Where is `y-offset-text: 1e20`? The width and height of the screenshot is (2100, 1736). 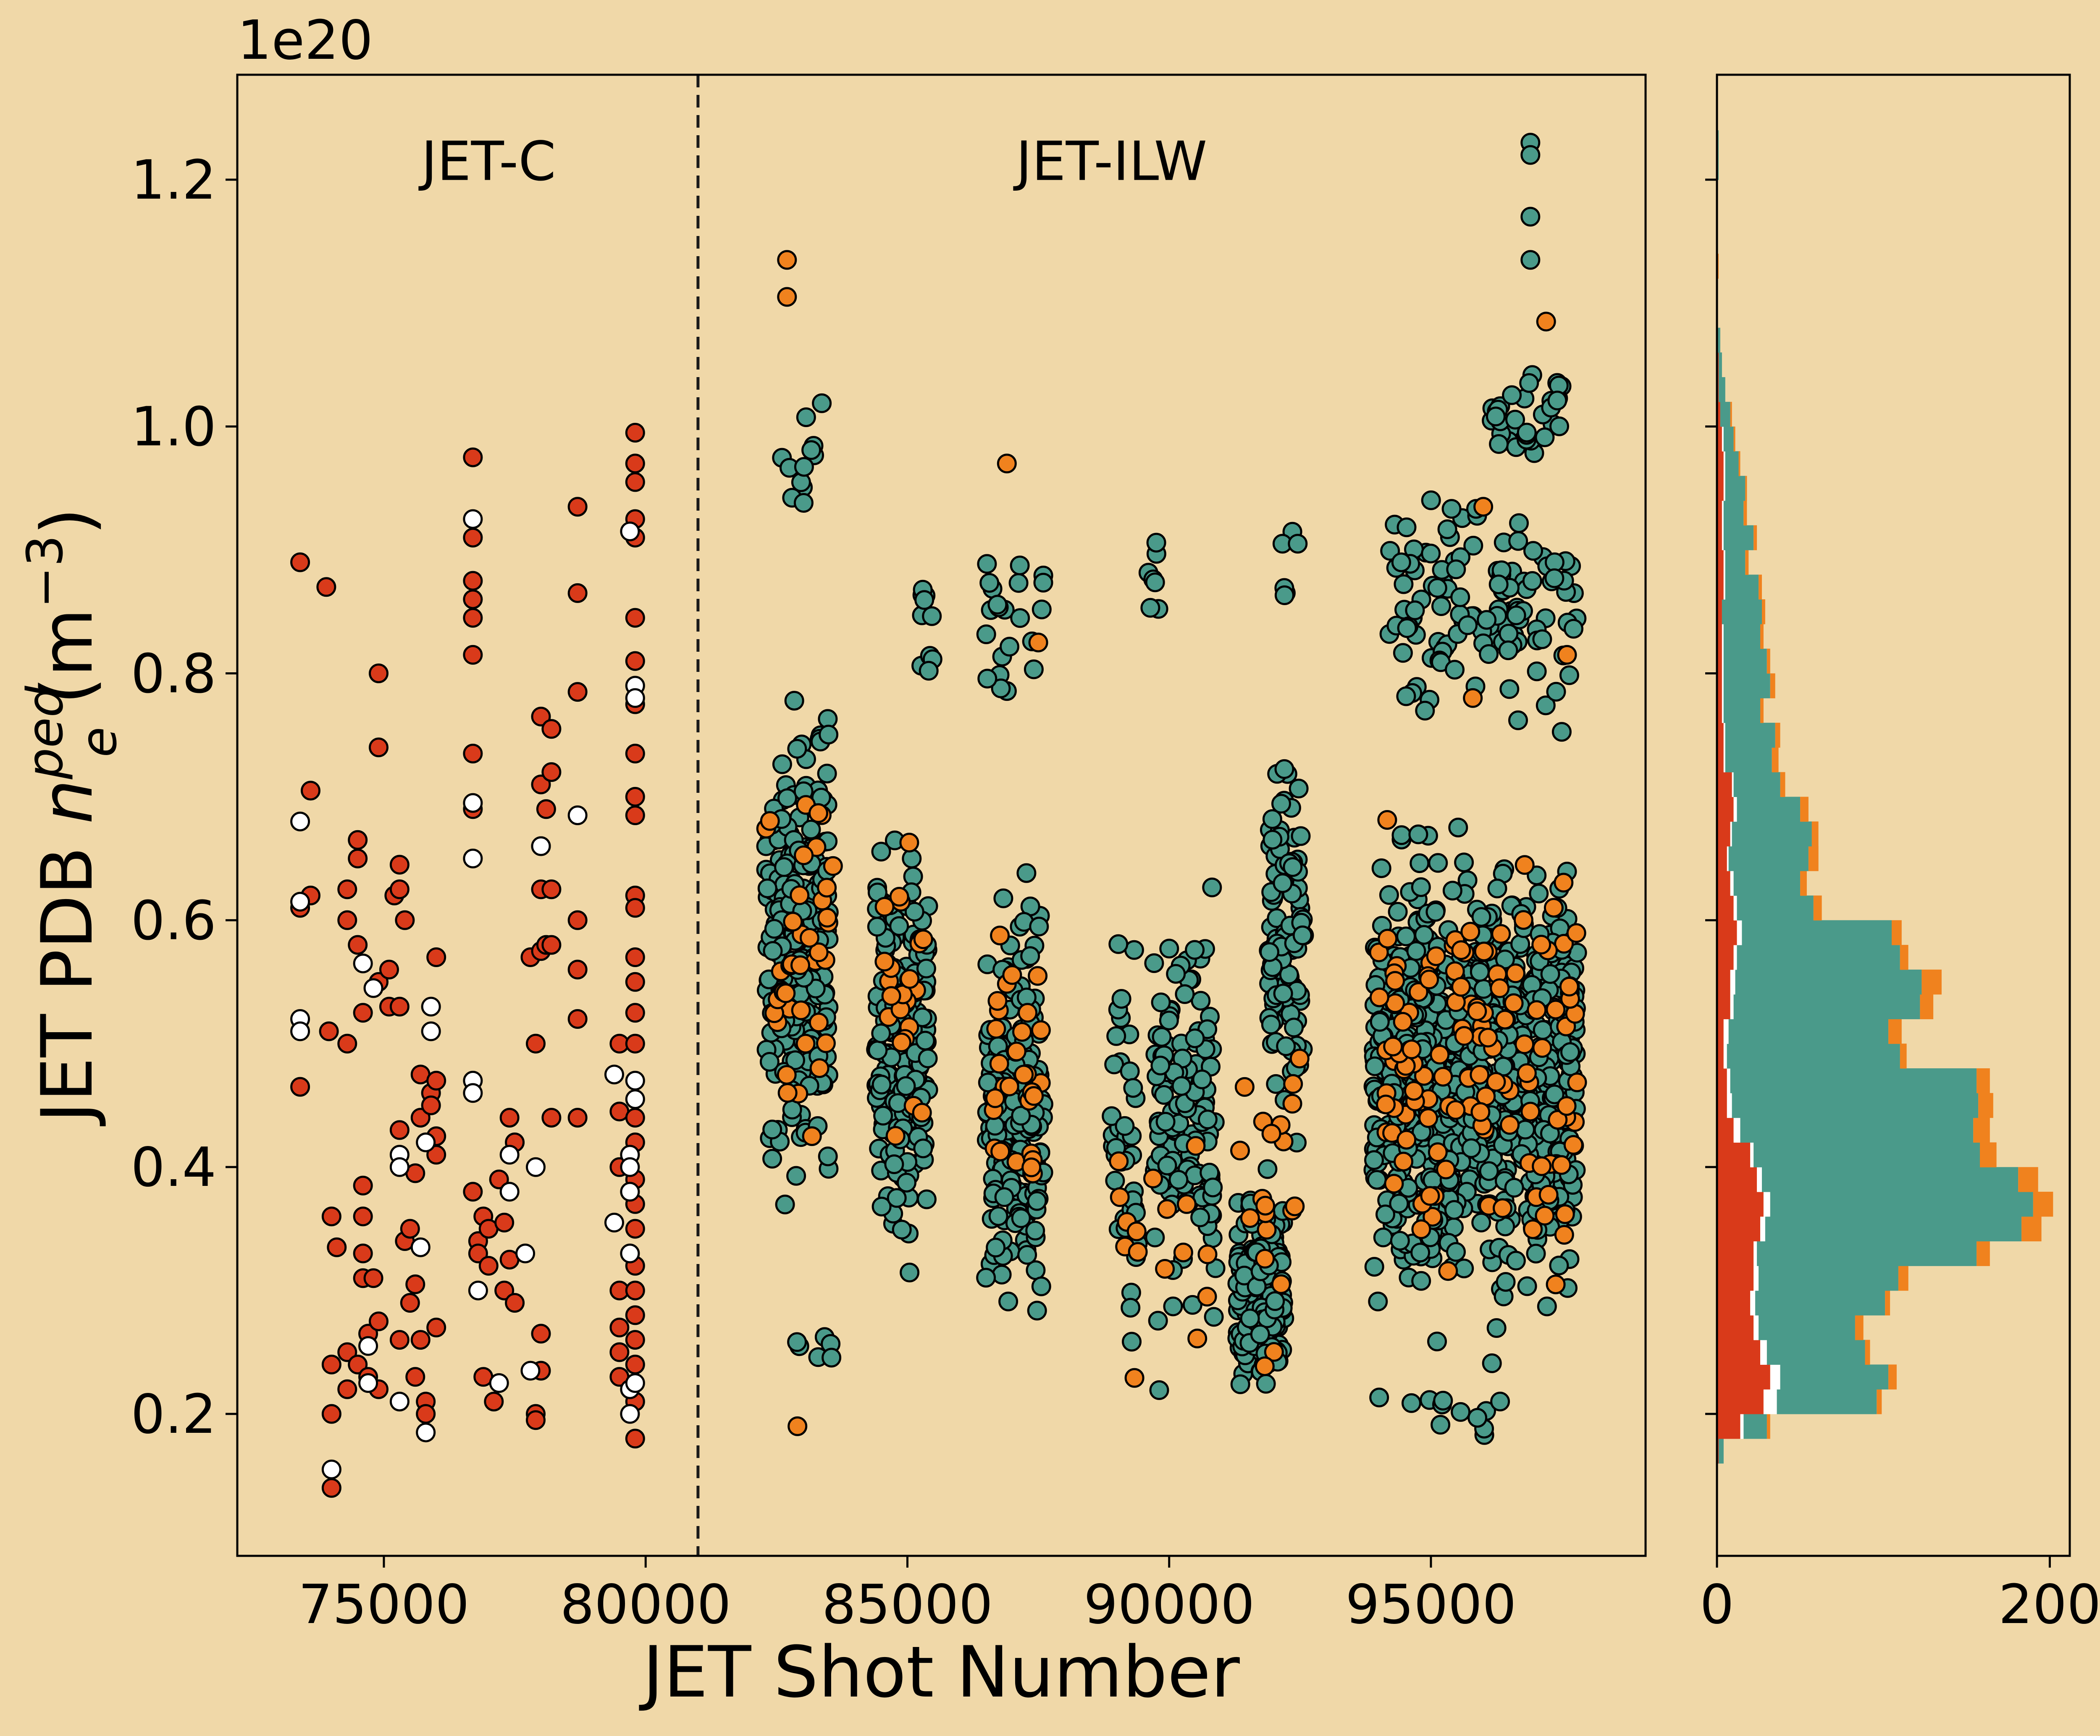 y-offset-text: 1e20 is located at coordinates (305, 40).